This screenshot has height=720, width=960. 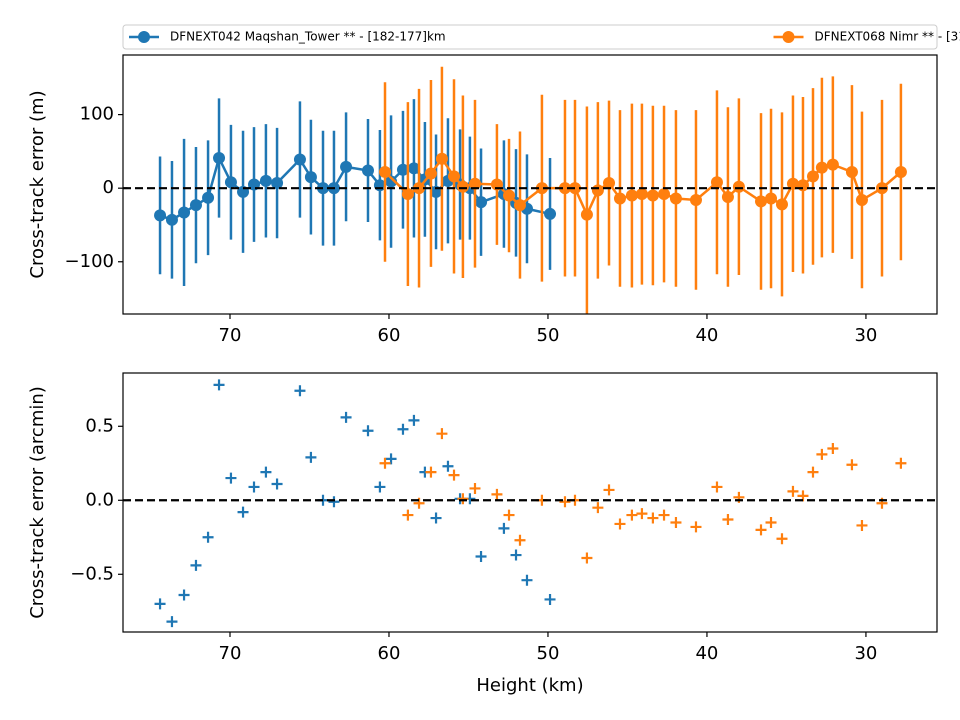 What do you see at coordinates (108, 187) in the screenshot?
I see `y-tick-label: 0` at bounding box center [108, 187].